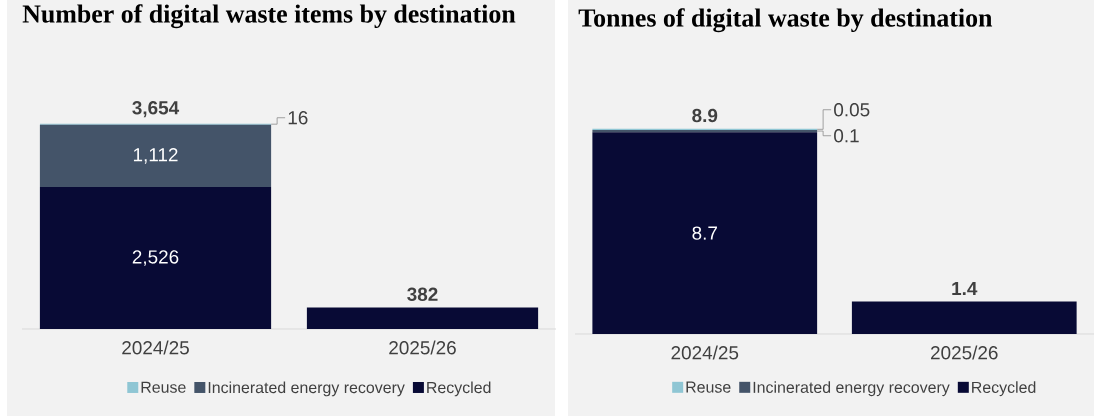 Image resolution: width=1094 pixels, height=416 pixels. Describe the element at coordinates (785, 20) in the screenshot. I see `chart-title: Tonnes of digital waste by destination` at that location.